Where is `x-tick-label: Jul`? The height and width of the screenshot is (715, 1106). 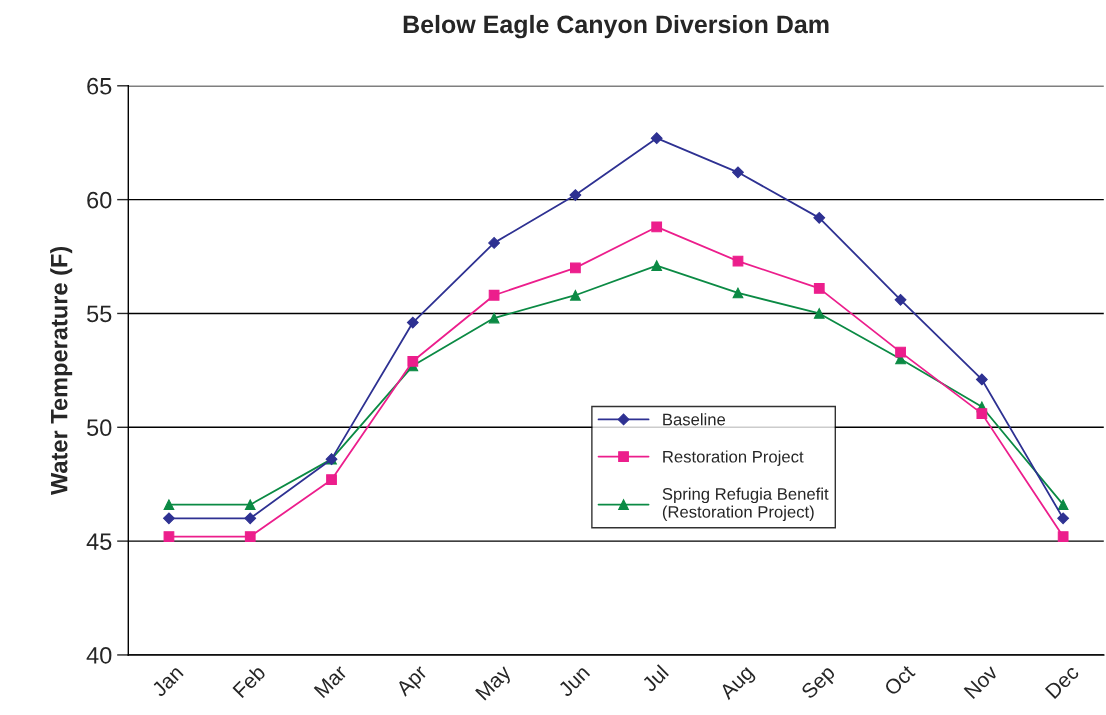 x-tick-label: Jul is located at coordinates (655, 678).